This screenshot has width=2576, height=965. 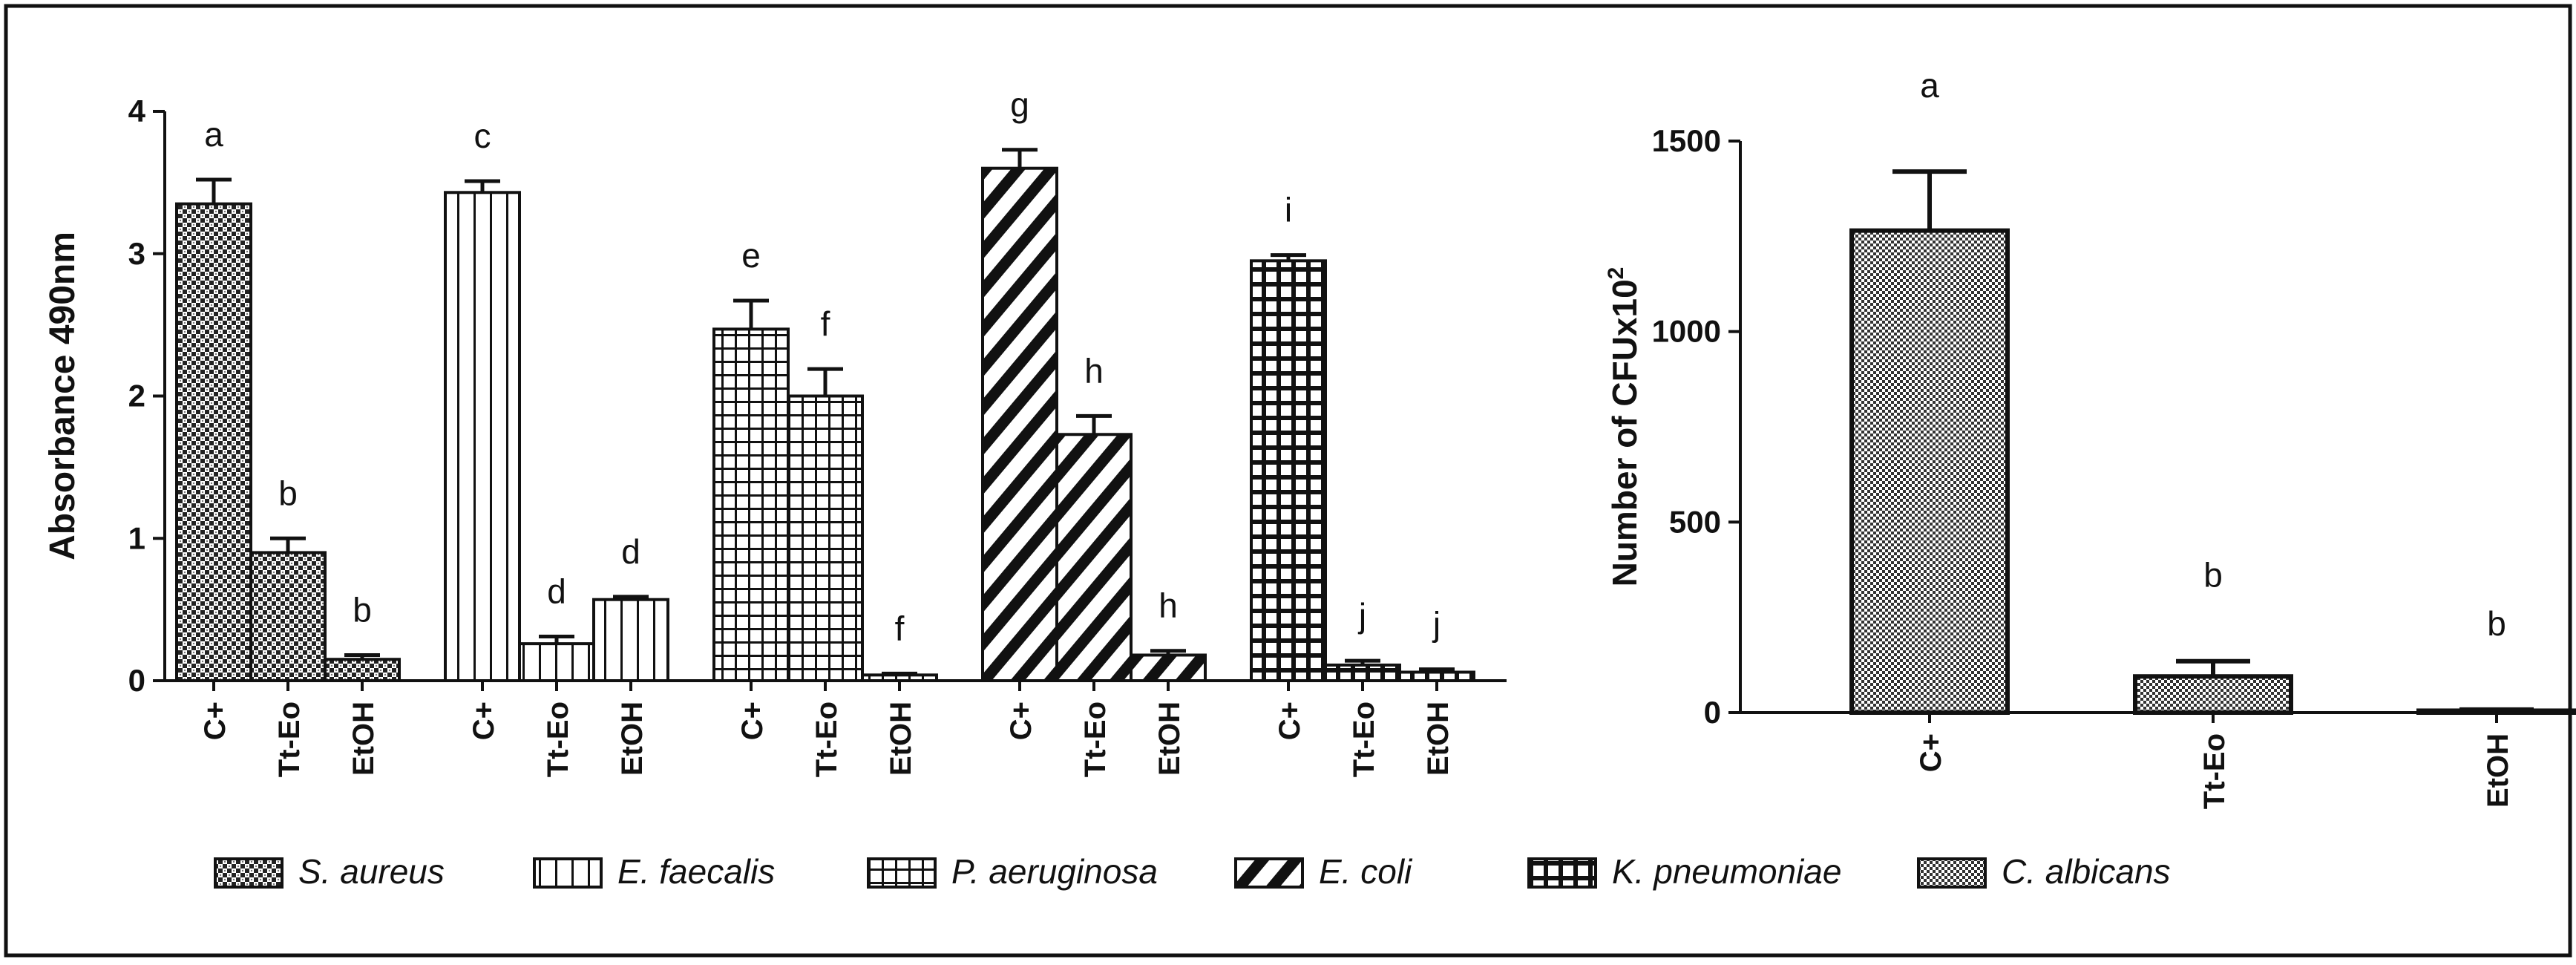 I want to click on significance-letter: g, so click(x=1020, y=104).